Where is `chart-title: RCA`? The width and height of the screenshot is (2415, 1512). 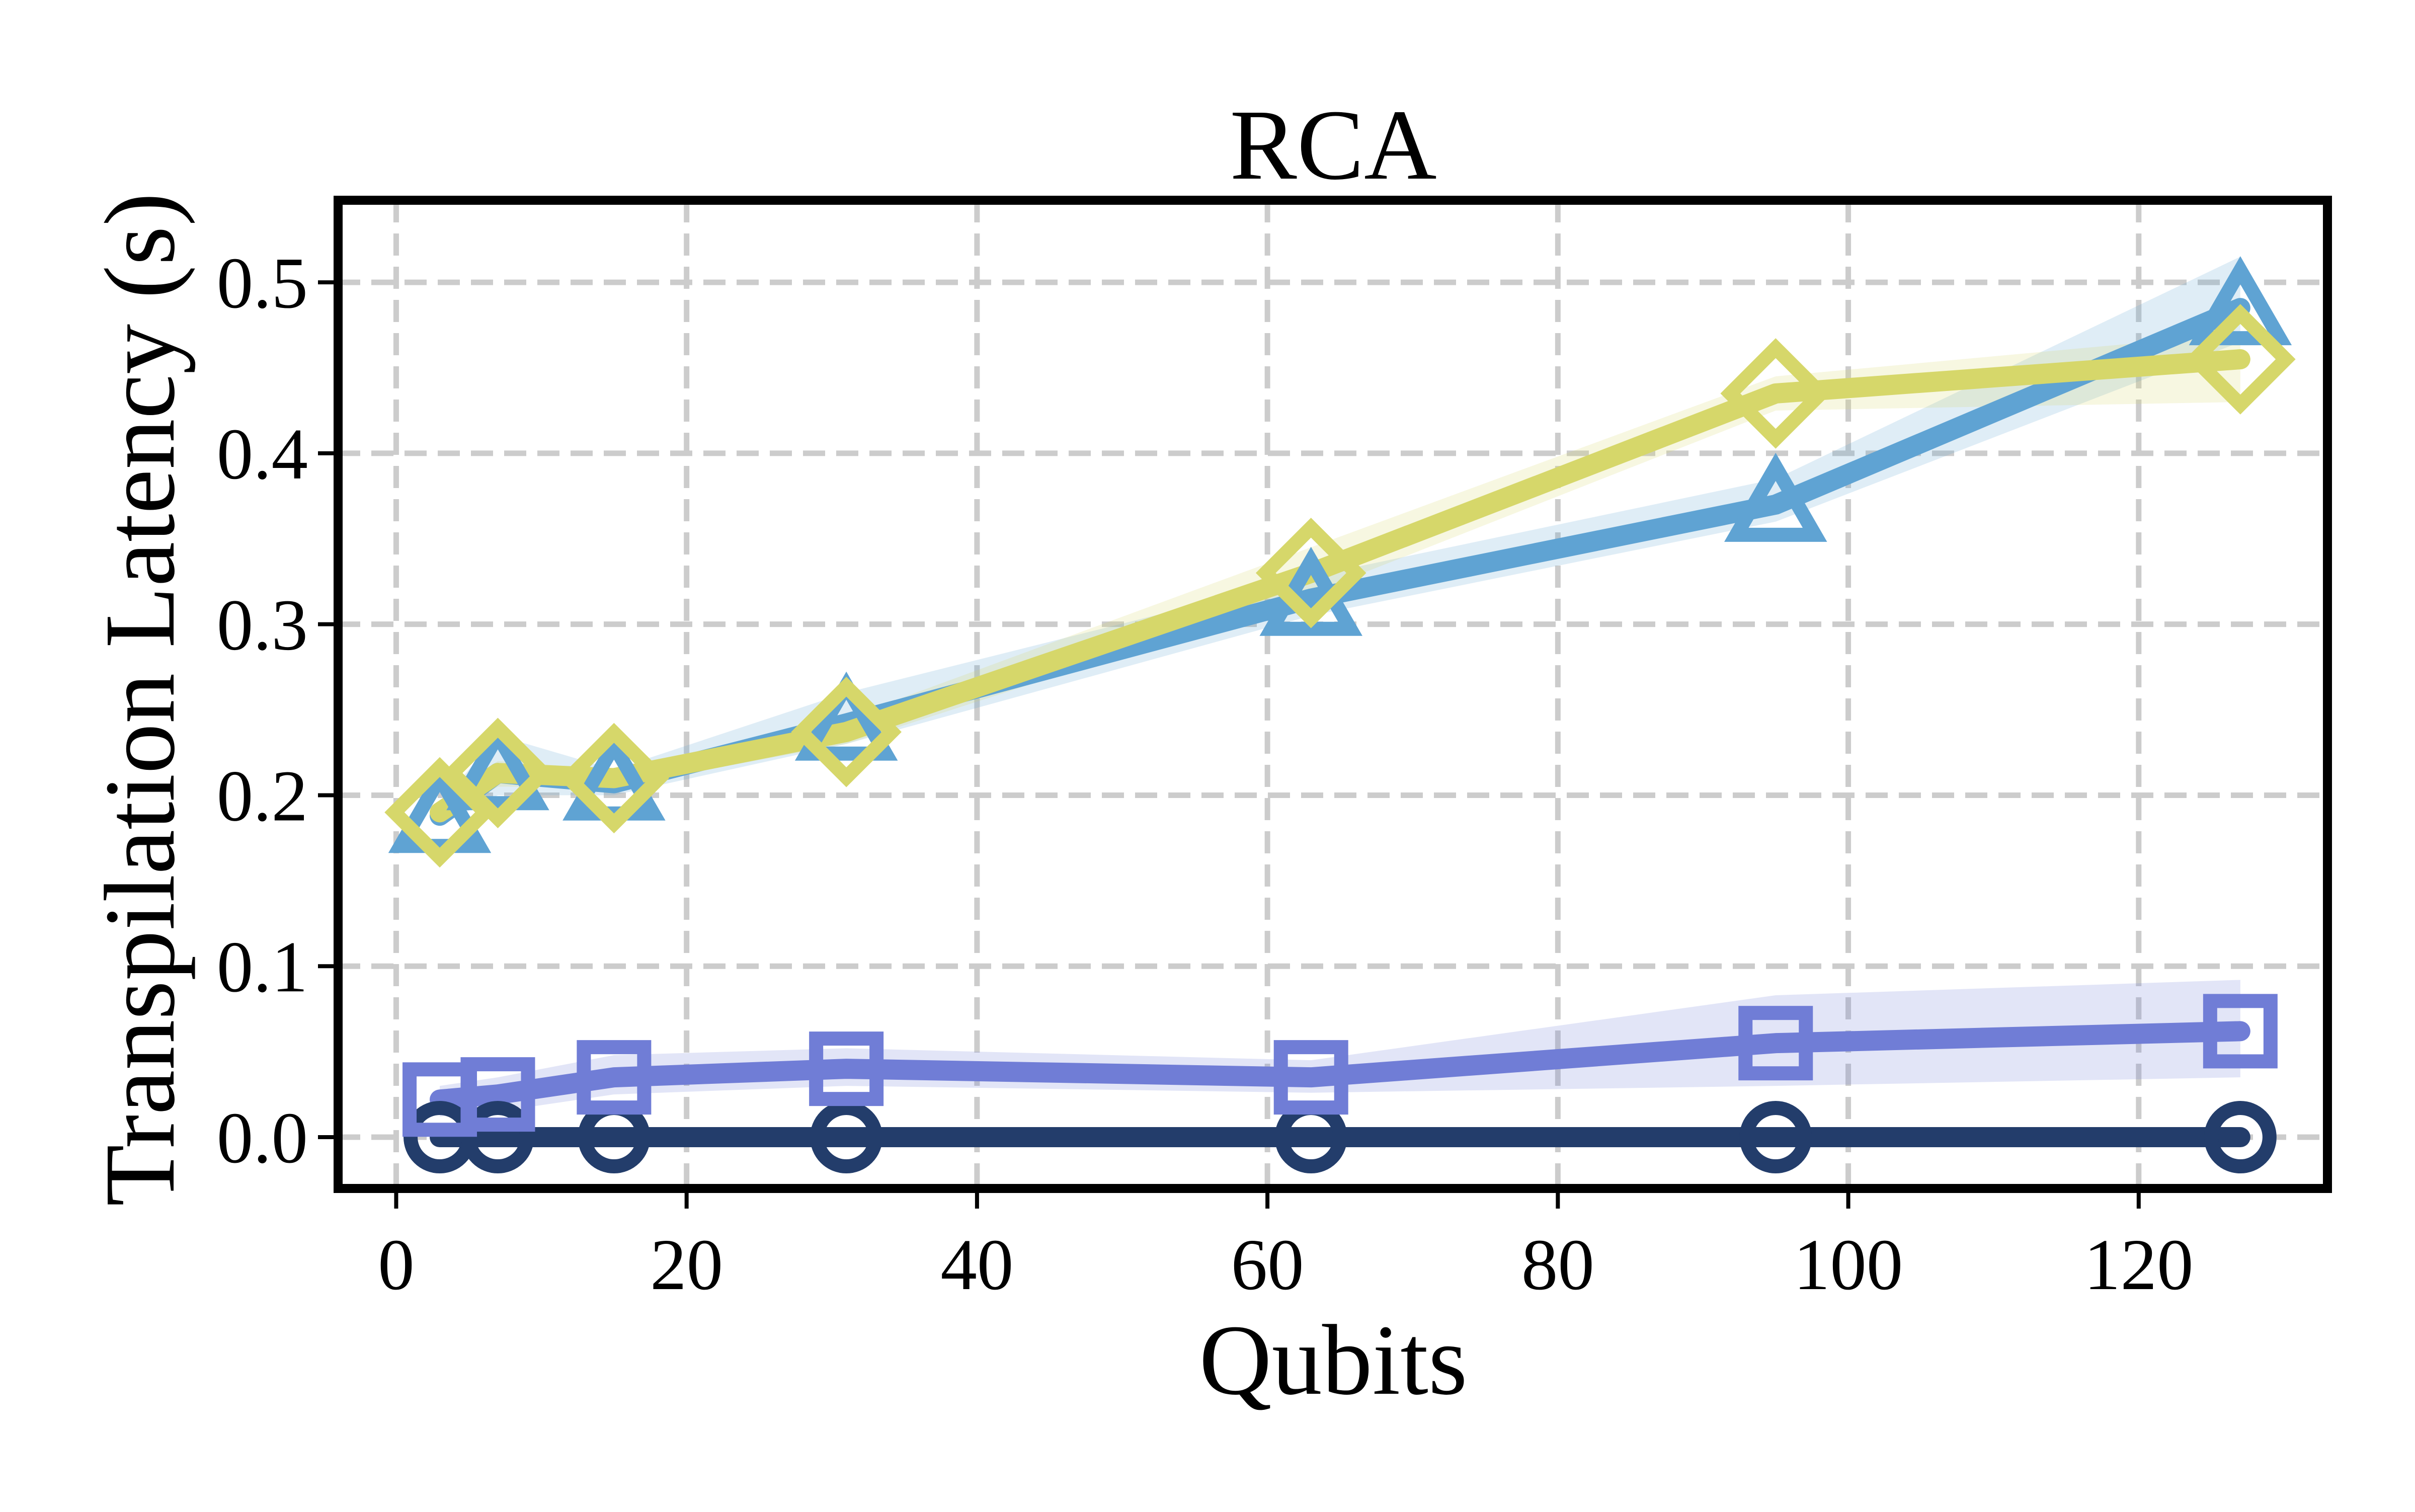
chart-title: RCA is located at coordinates (1333, 145).